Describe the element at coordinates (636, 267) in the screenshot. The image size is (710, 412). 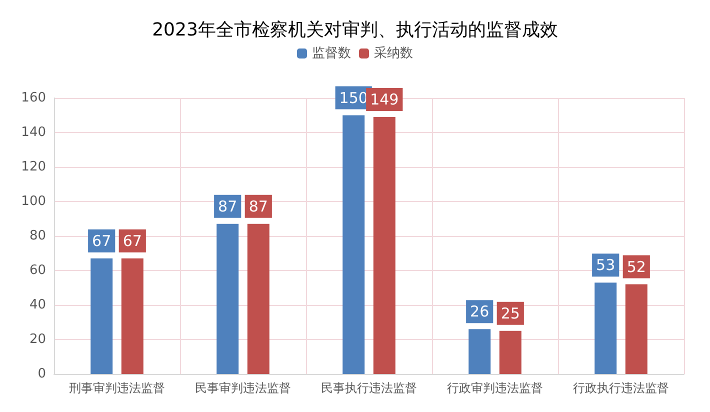
I see `data-label: 52` at that location.